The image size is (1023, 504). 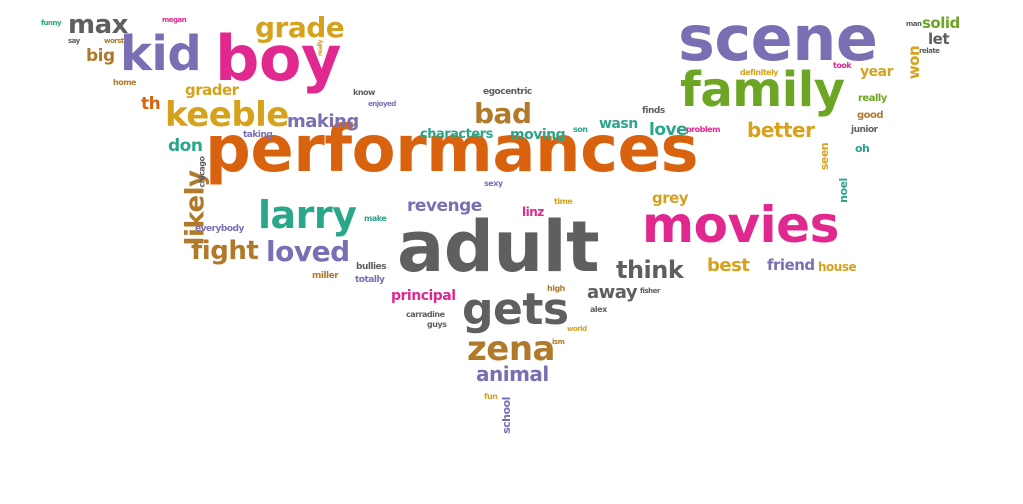 I want to click on word-21: revenge, so click(x=444, y=206).